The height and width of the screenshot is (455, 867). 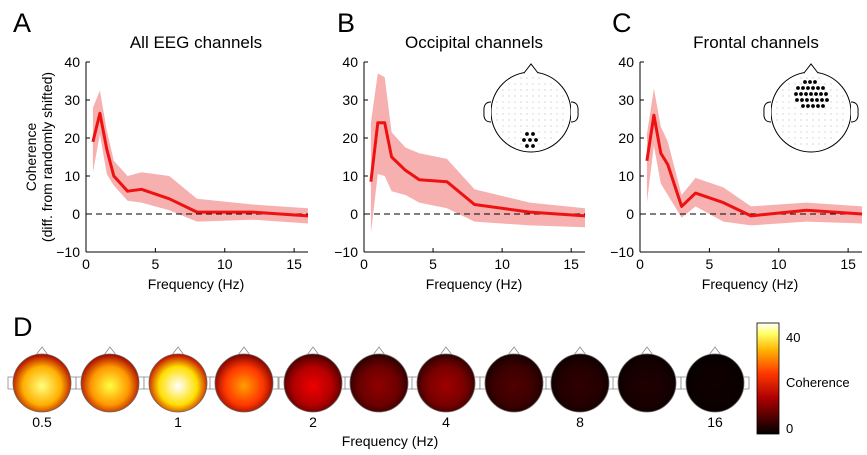 What do you see at coordinates (446, 422) in the screenshot?
I see `frequency-label: 4` at bounding box center [446, 422].